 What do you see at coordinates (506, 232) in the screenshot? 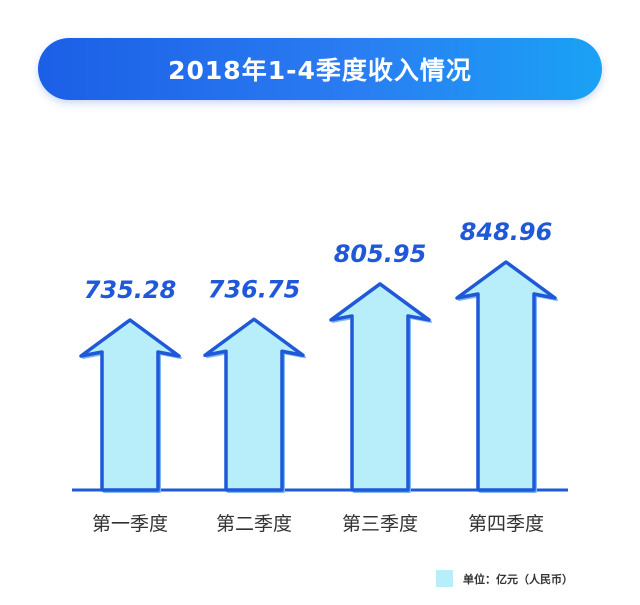
I see `value-label: 848.96` at bounding box center [506, 232].